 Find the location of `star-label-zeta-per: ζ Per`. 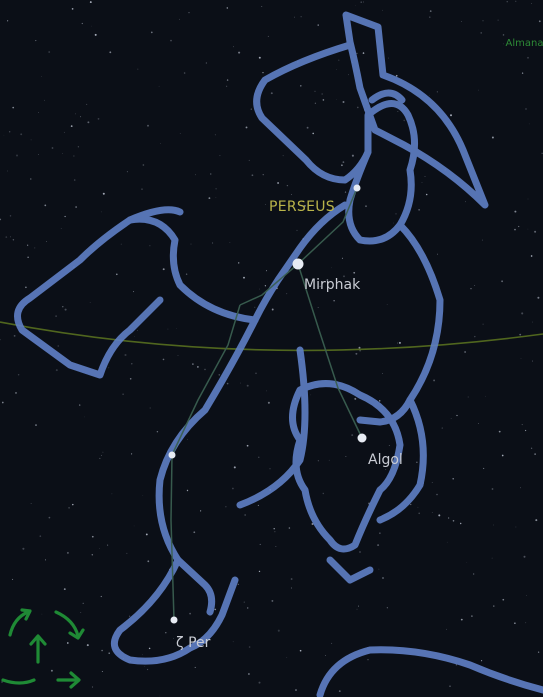

star-label-zeta-per: ζ Per is located at coordinates (193, 643).